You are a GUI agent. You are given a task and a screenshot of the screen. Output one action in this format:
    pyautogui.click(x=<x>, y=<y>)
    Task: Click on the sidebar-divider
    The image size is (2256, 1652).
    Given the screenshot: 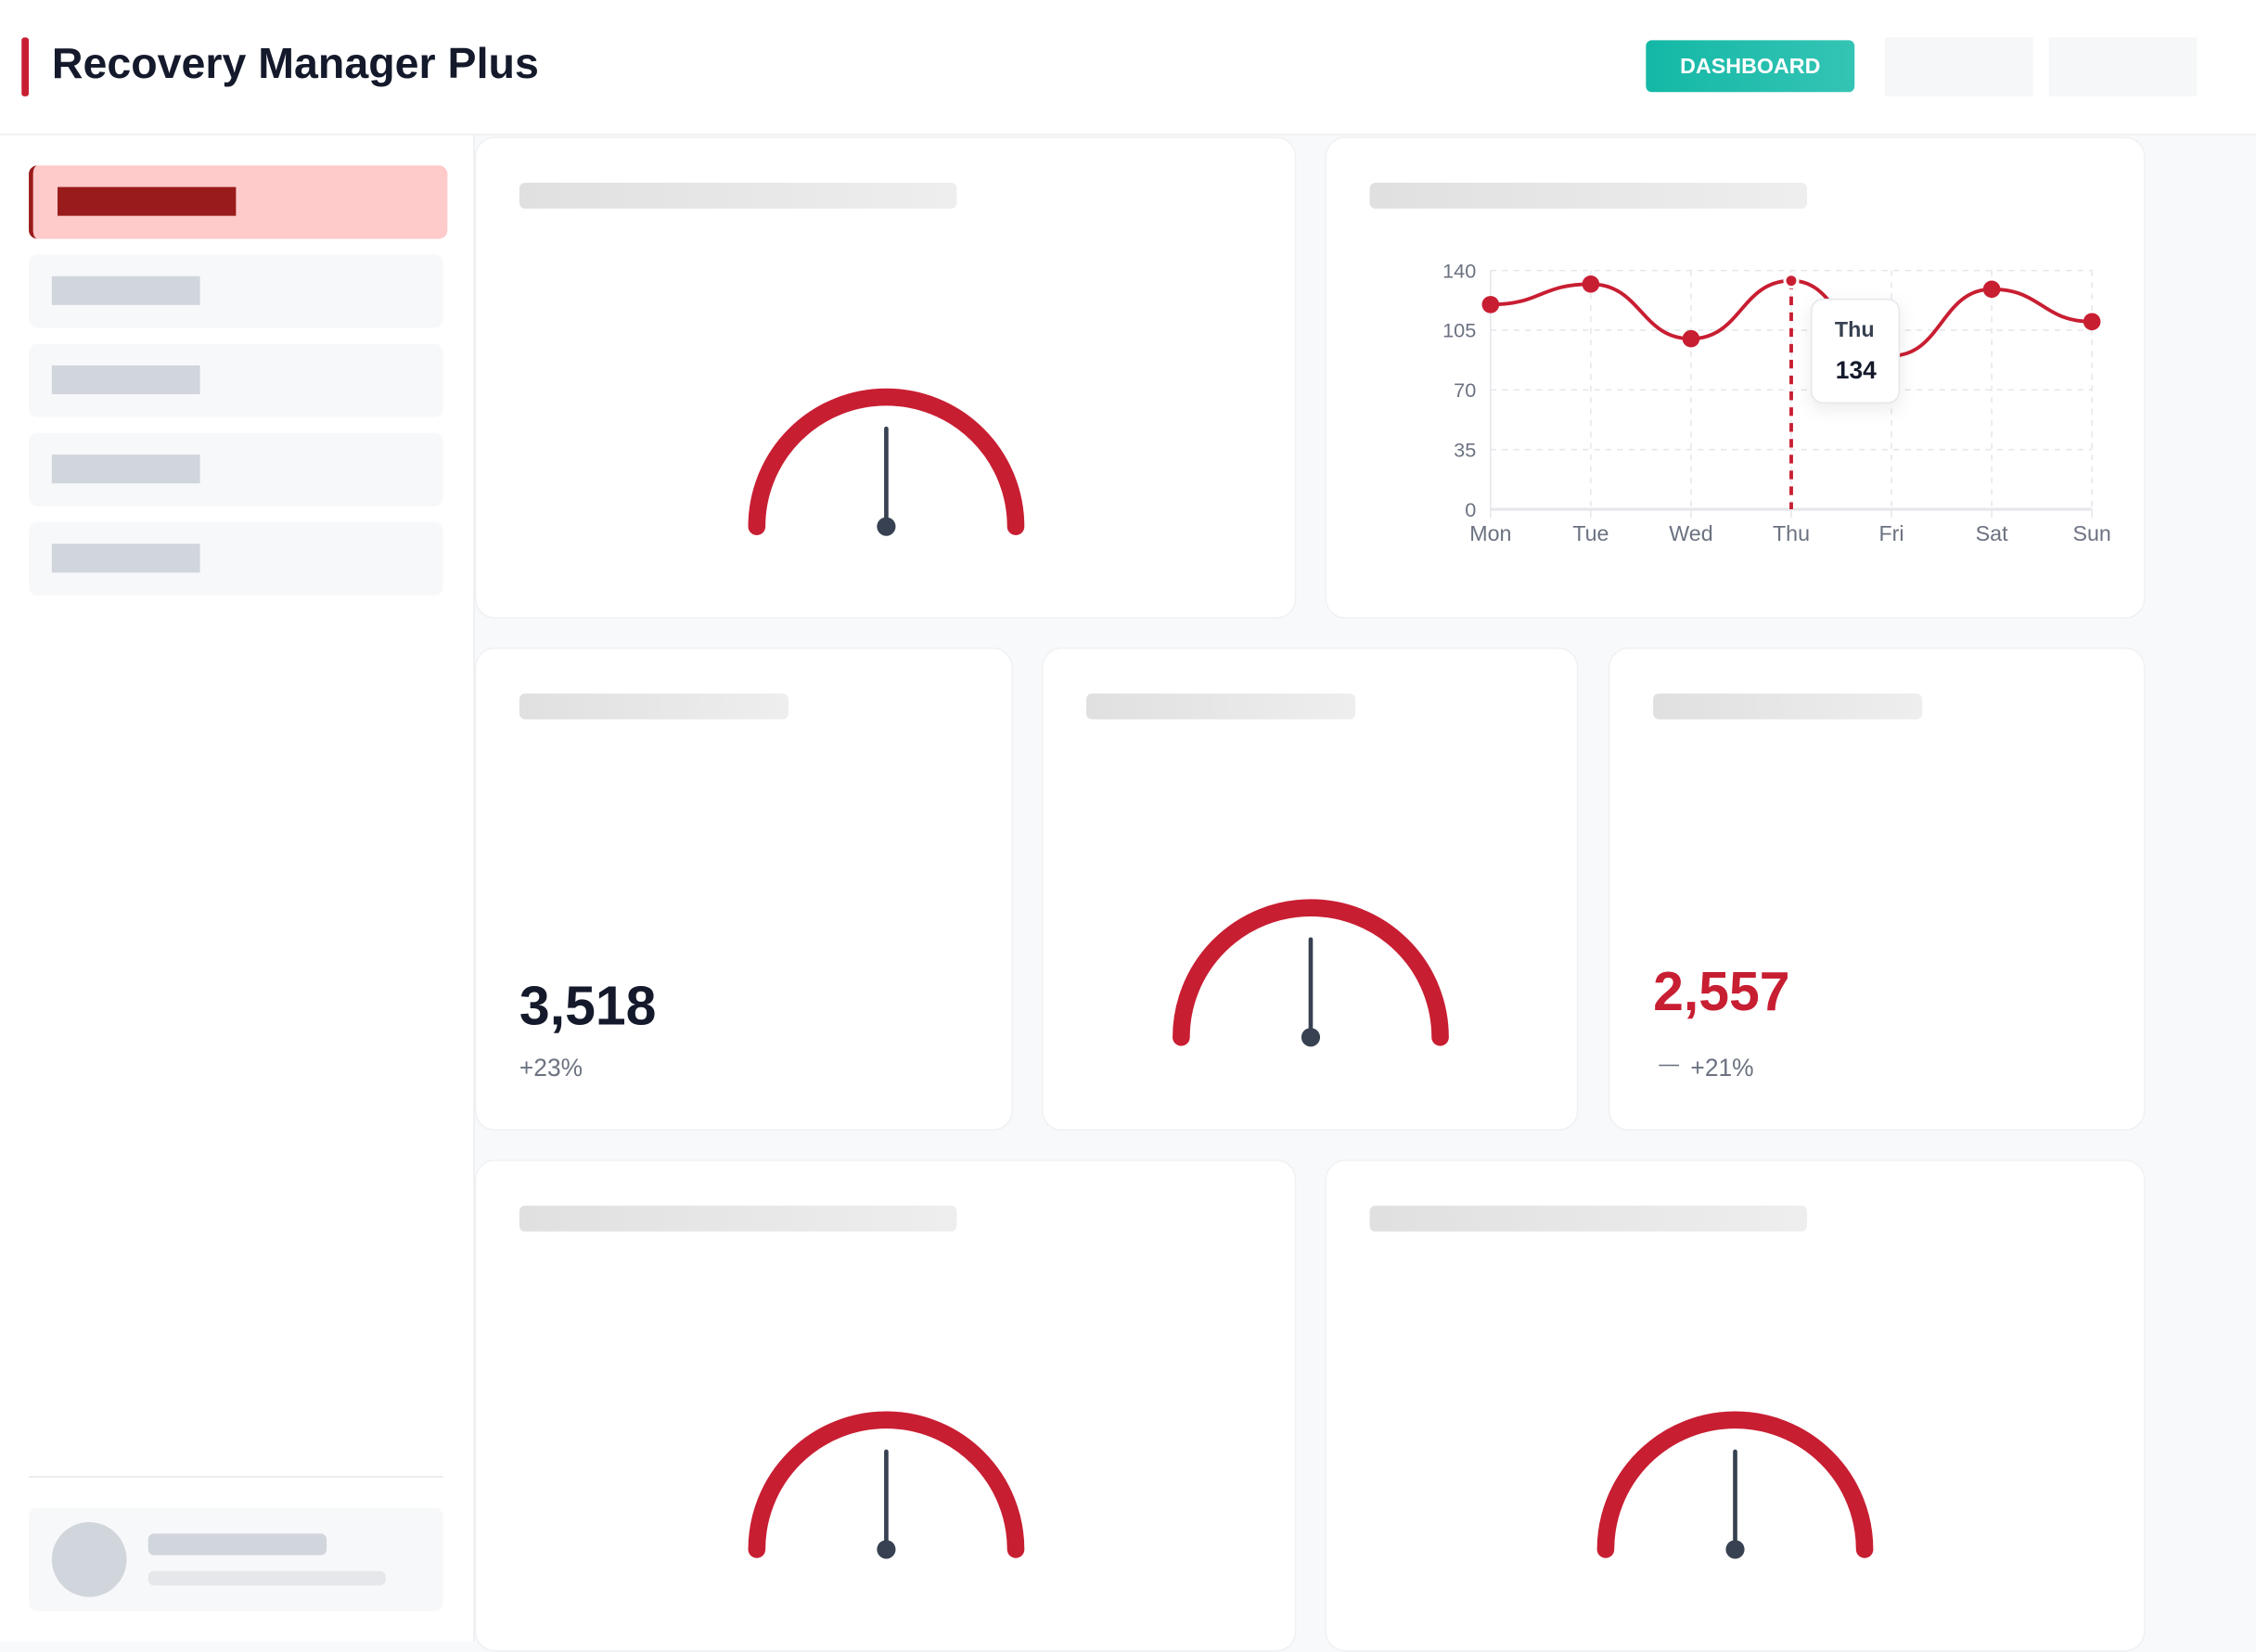 What is the action you would take?
    pyautogui.click(x=236, y=1477)
    